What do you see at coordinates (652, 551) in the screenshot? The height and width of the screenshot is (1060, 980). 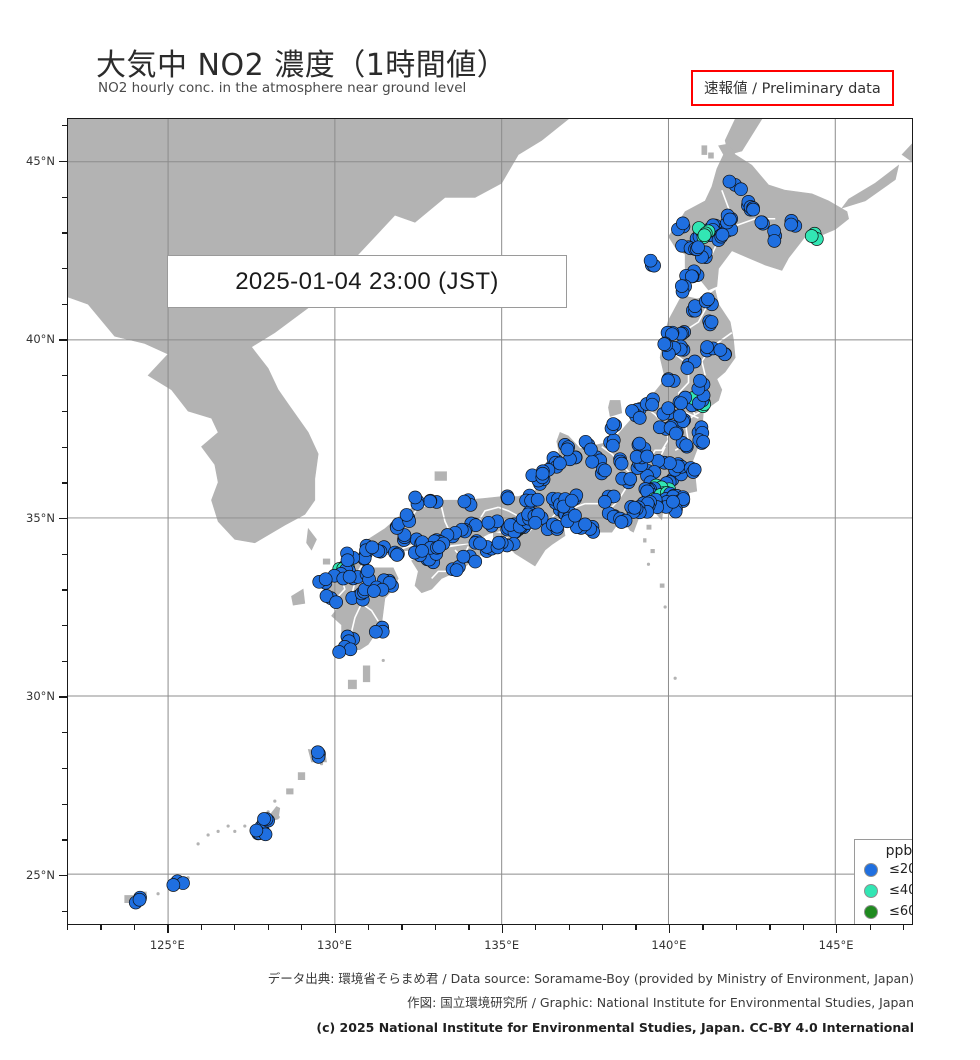 I see `landmass-miyakejima` at bounding box center [652, 551].